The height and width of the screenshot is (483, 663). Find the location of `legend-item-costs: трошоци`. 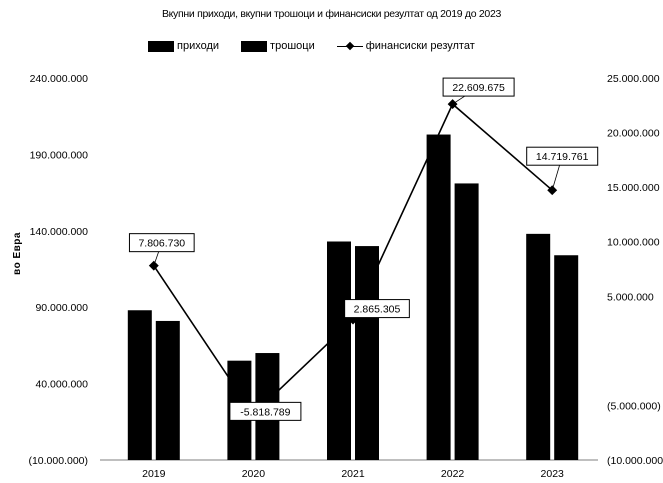

legend-item-costs: трошоци is located at coordinates (278, 46).